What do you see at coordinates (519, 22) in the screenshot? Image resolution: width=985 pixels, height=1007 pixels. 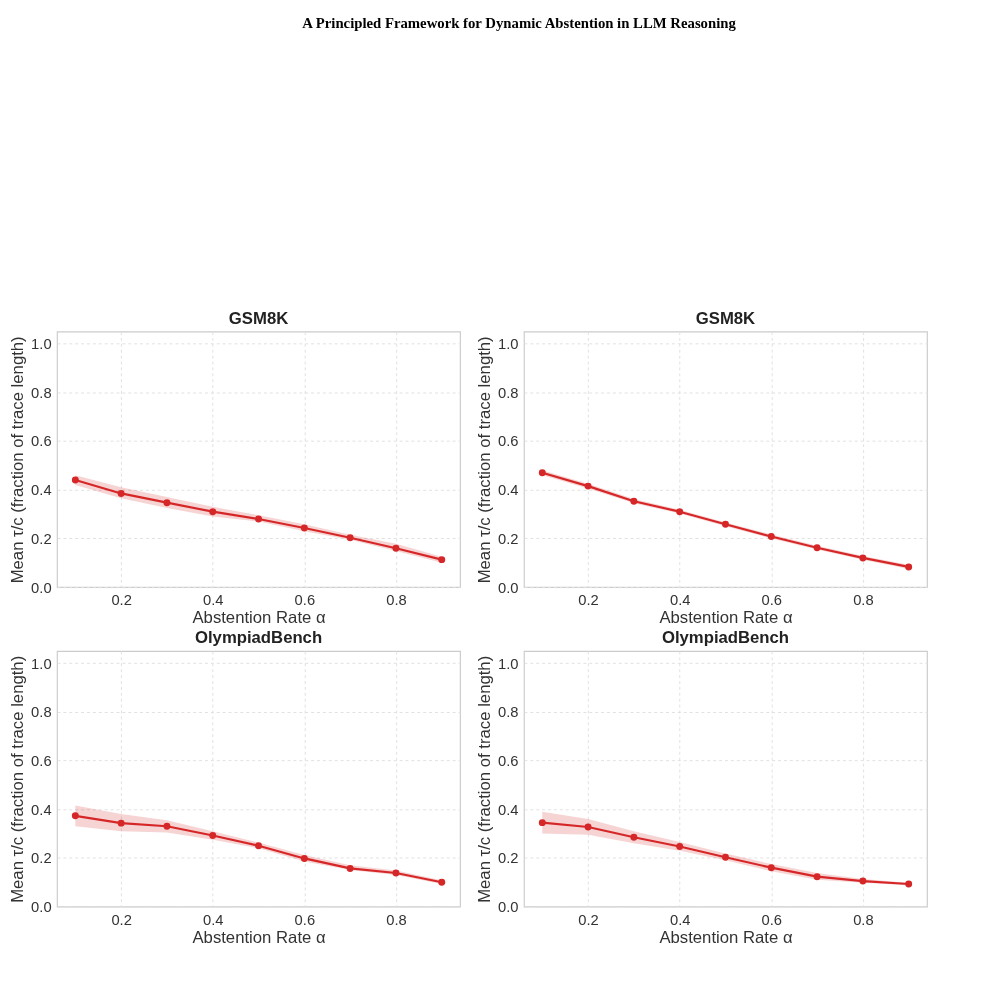 I see `text: A Principled Framework for Dynamic Abstention in LLM Reasoning` at bounding box center [519, 22].